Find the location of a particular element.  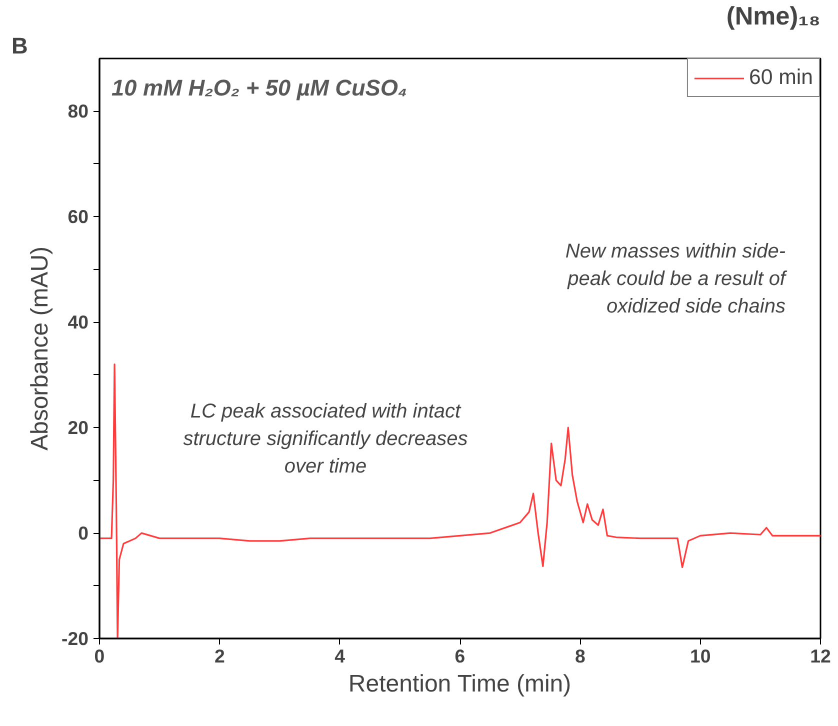

x-tick-label: 2 is located at coordinates (219, 656).